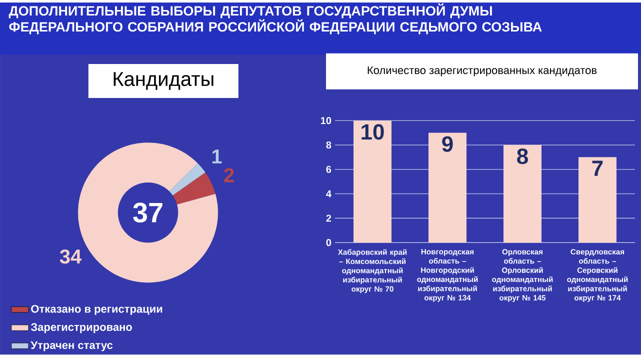 Image resolution: width=641 pixels, height=355 pixels. What do you see at coordinates (96, 310) in the screenshot?
I see `legend-label: Отказано в регистрации` at bounding box center [96, 310].